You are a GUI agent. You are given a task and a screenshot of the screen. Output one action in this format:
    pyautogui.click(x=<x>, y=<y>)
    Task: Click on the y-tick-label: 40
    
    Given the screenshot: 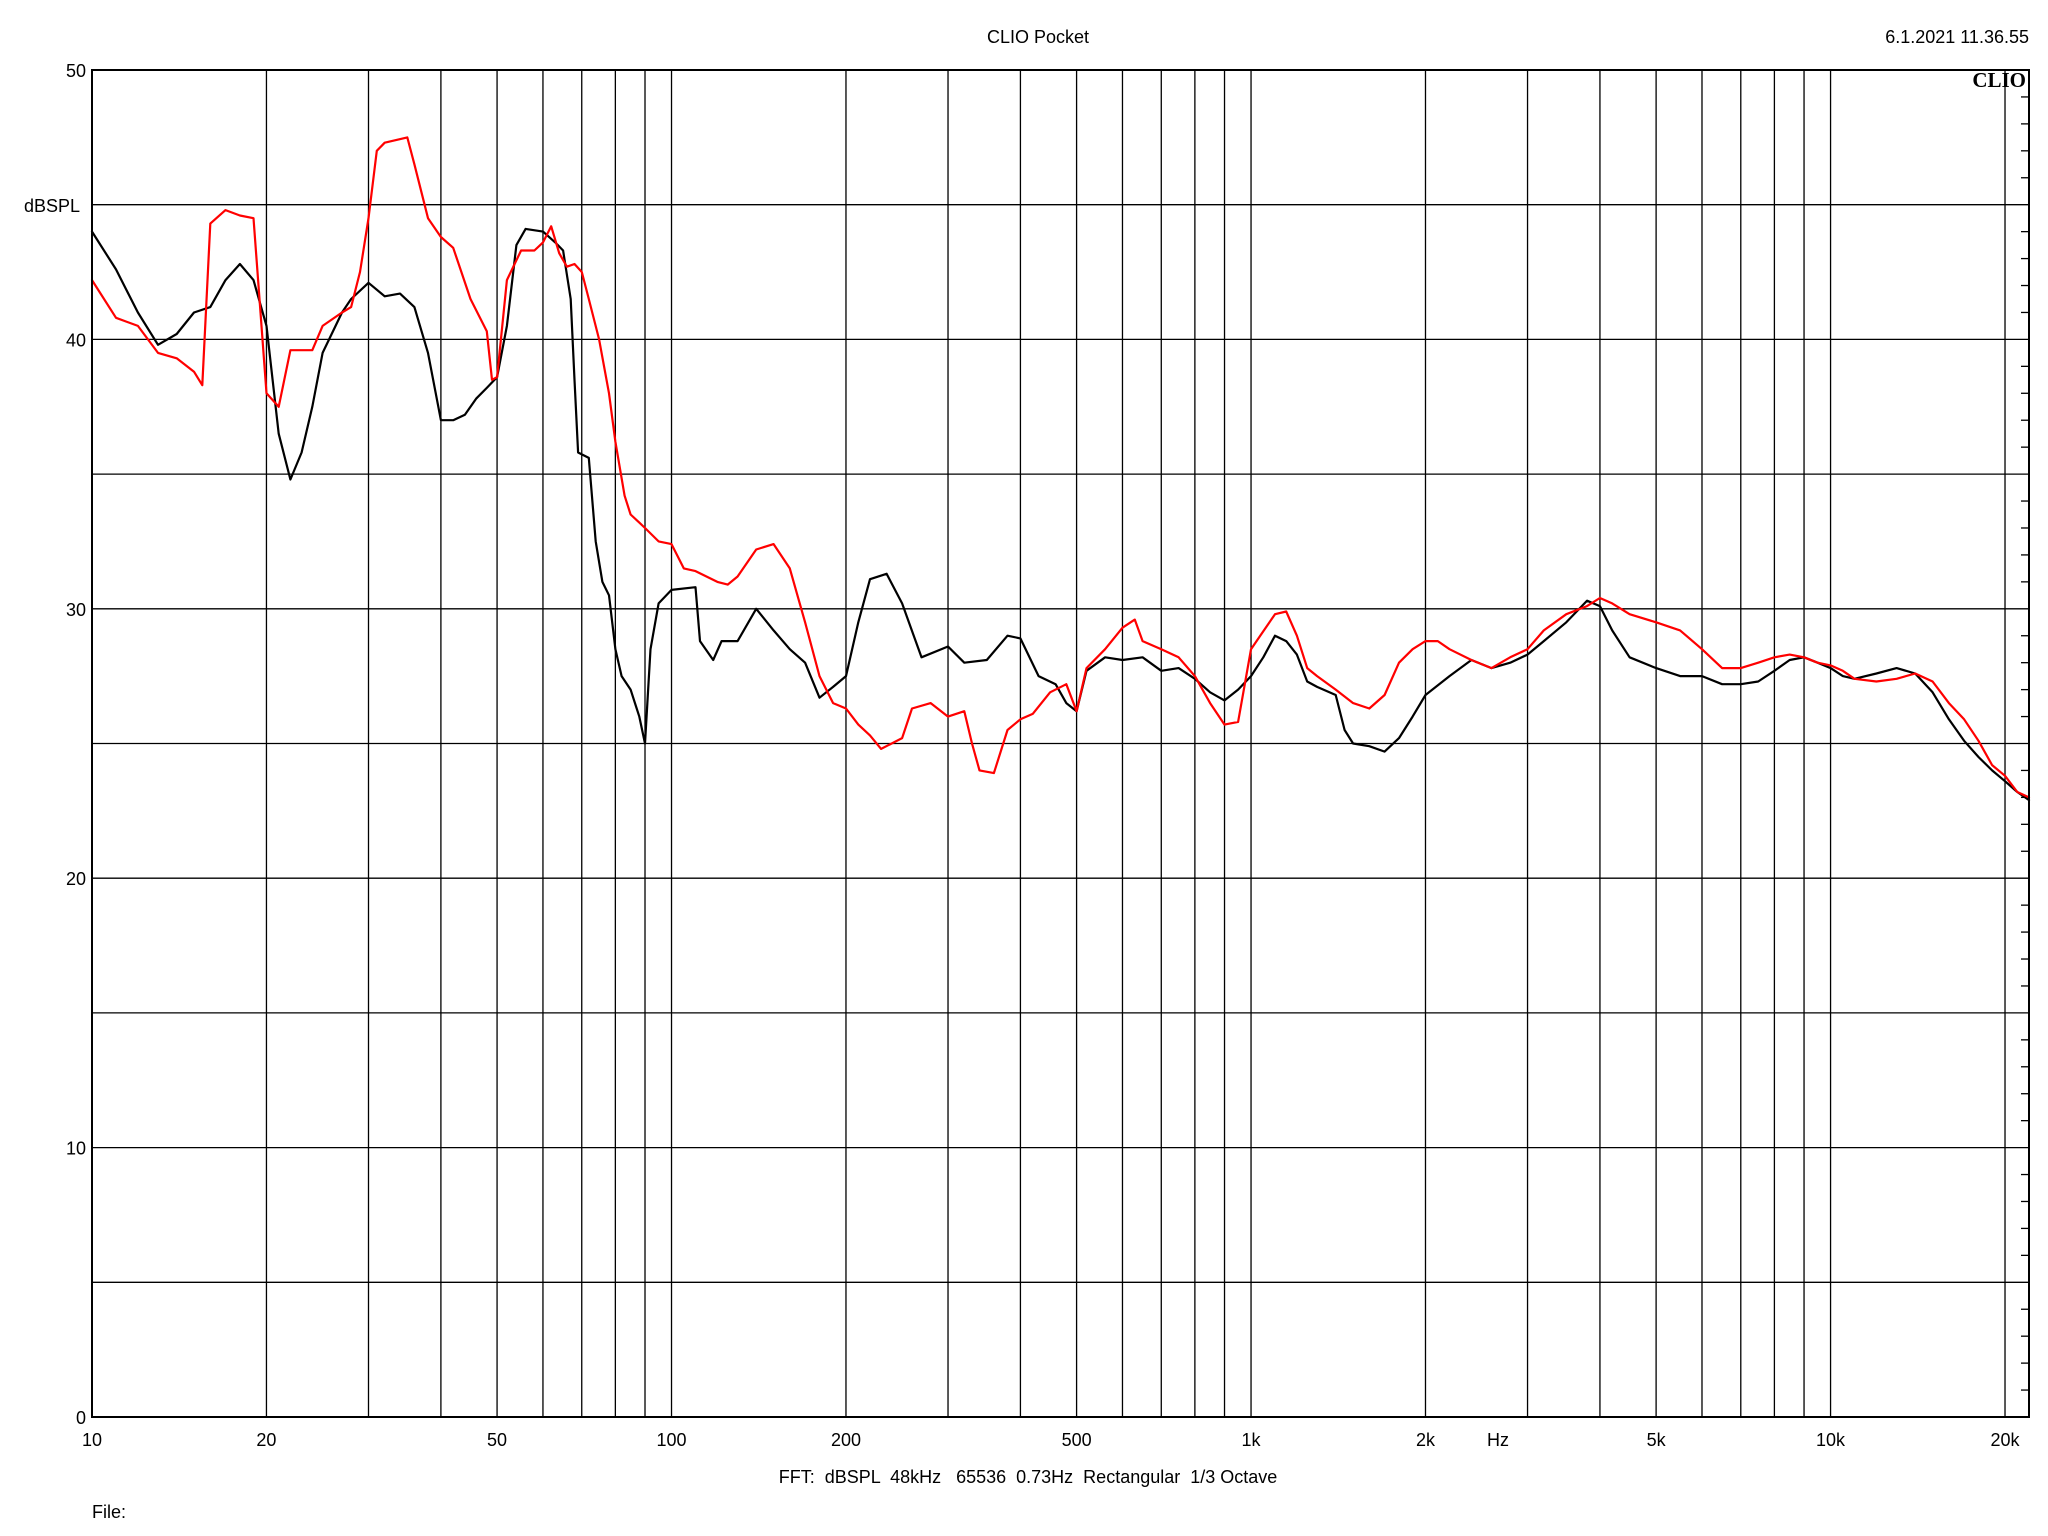 What is the action you would take?
    pyautogui.click(x=76, y=340)
    